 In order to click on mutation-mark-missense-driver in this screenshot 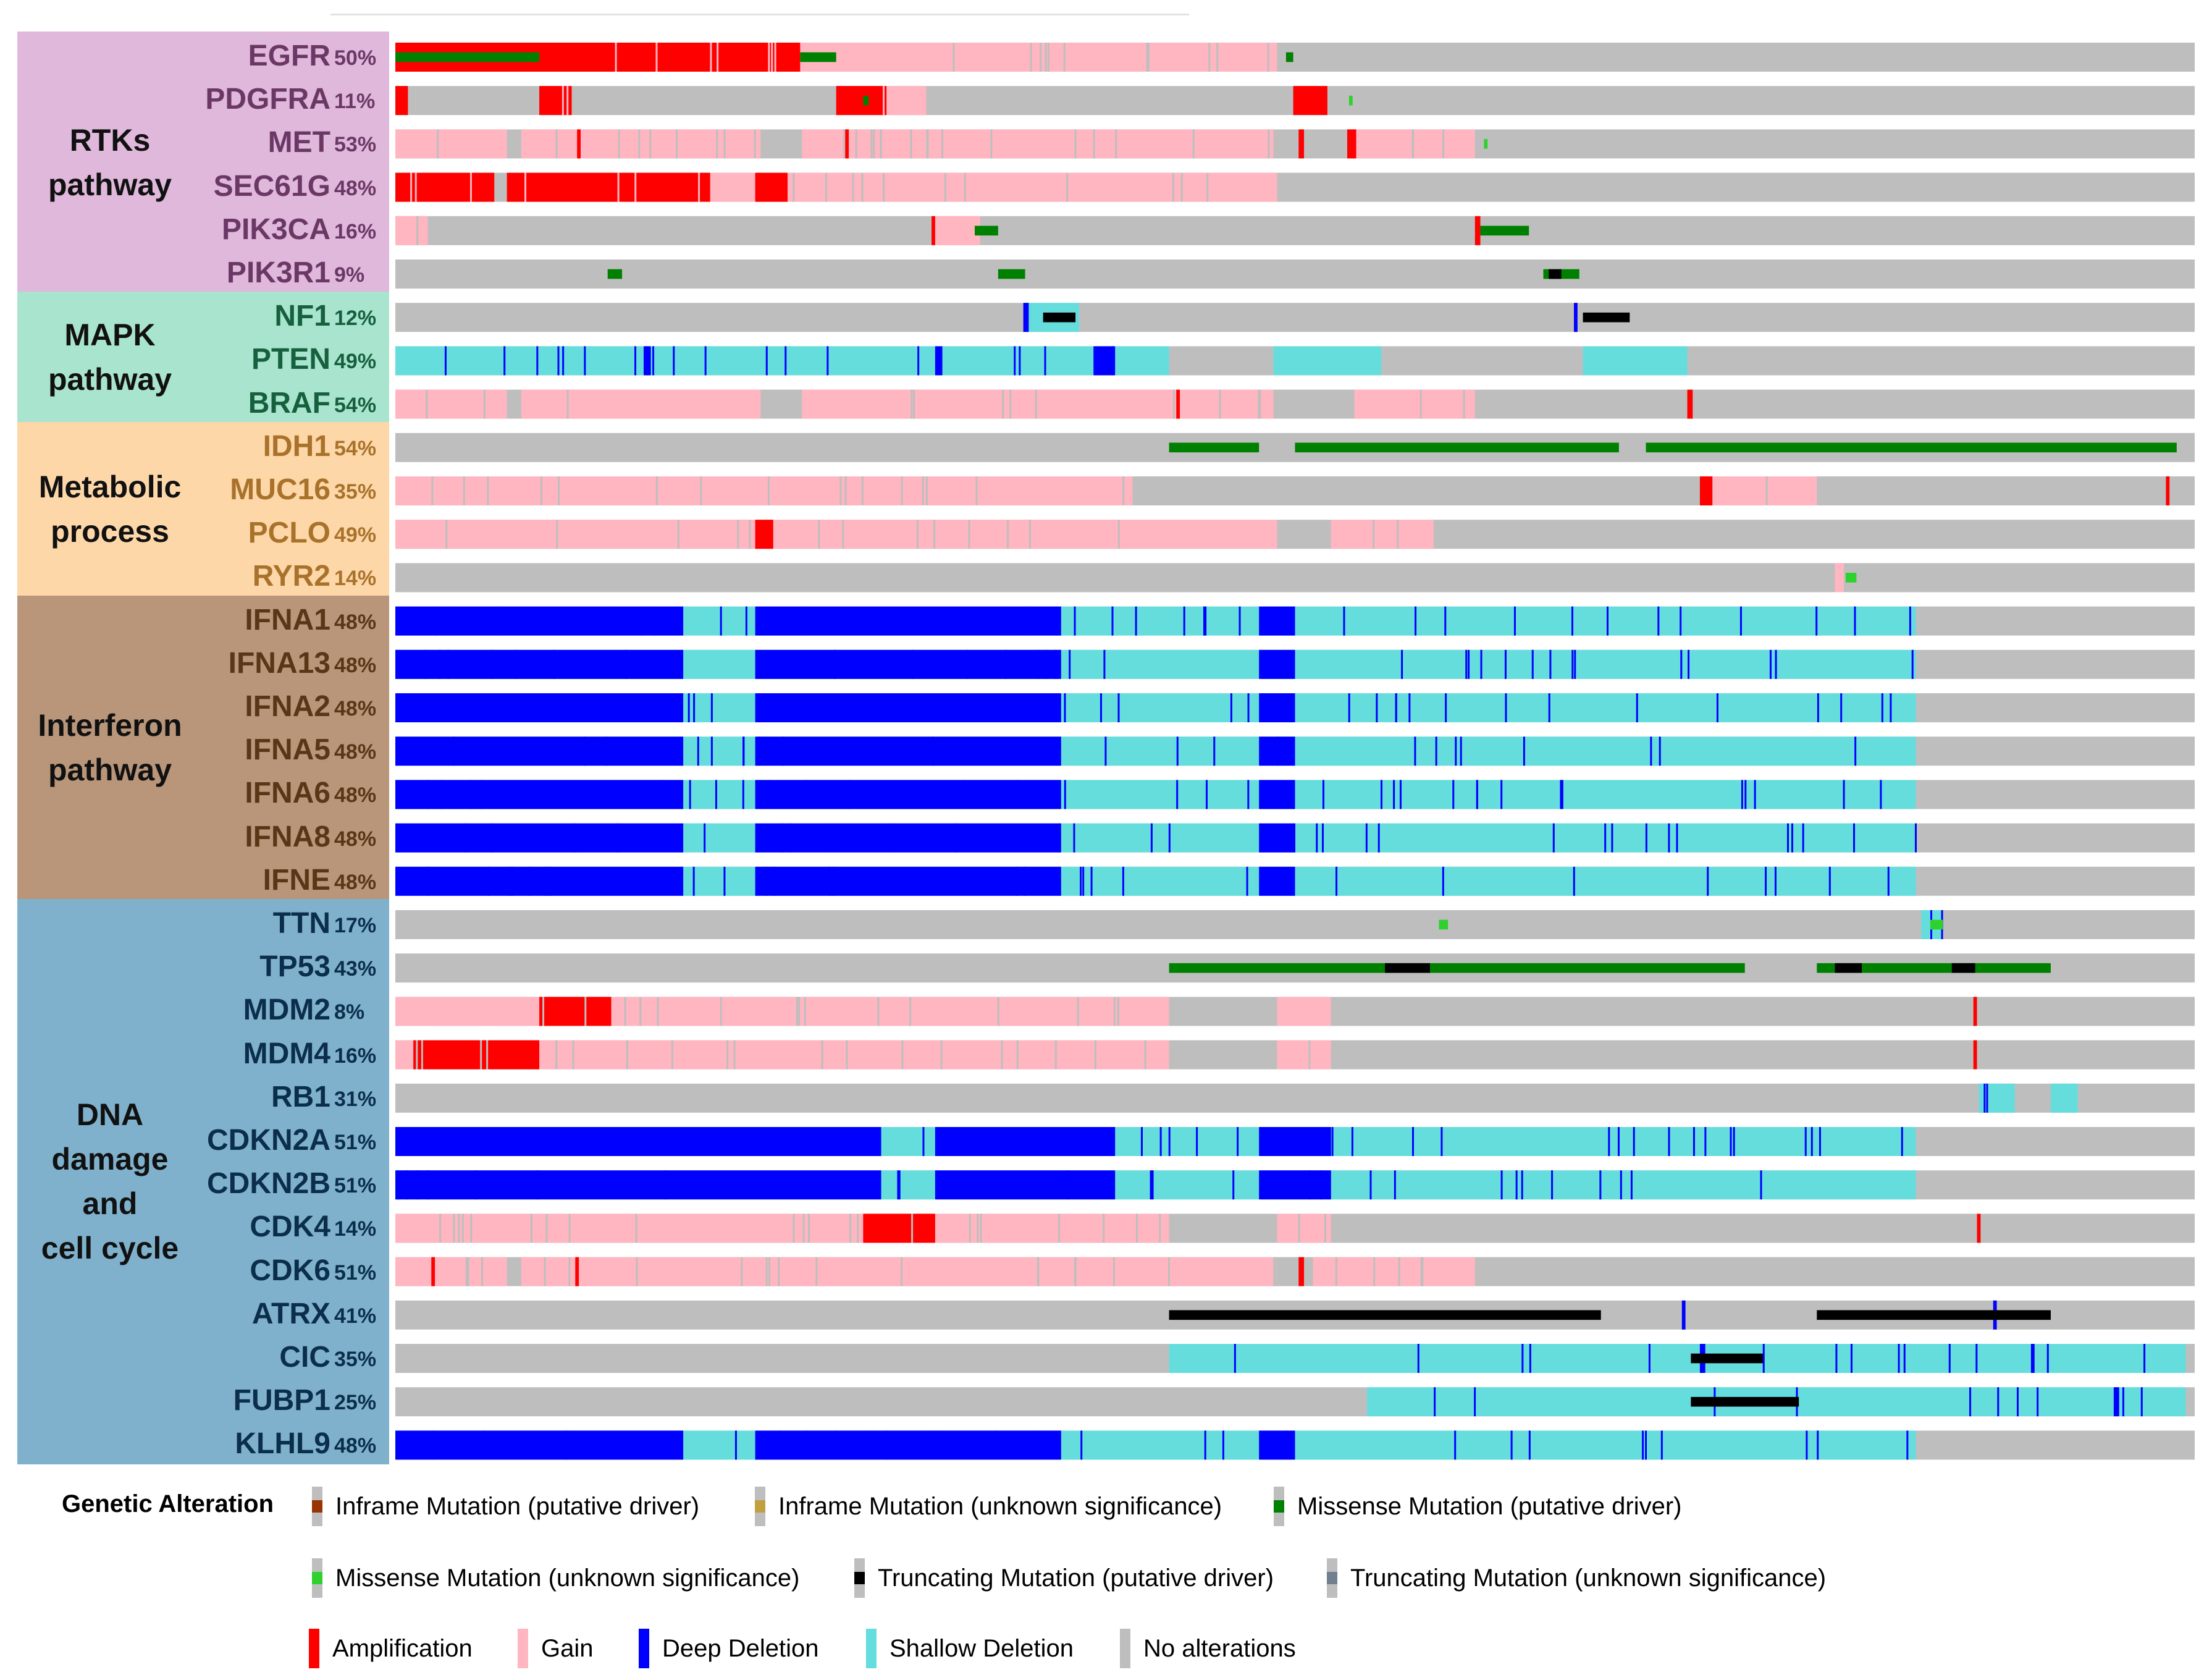, I will do `click(818, 57)`.